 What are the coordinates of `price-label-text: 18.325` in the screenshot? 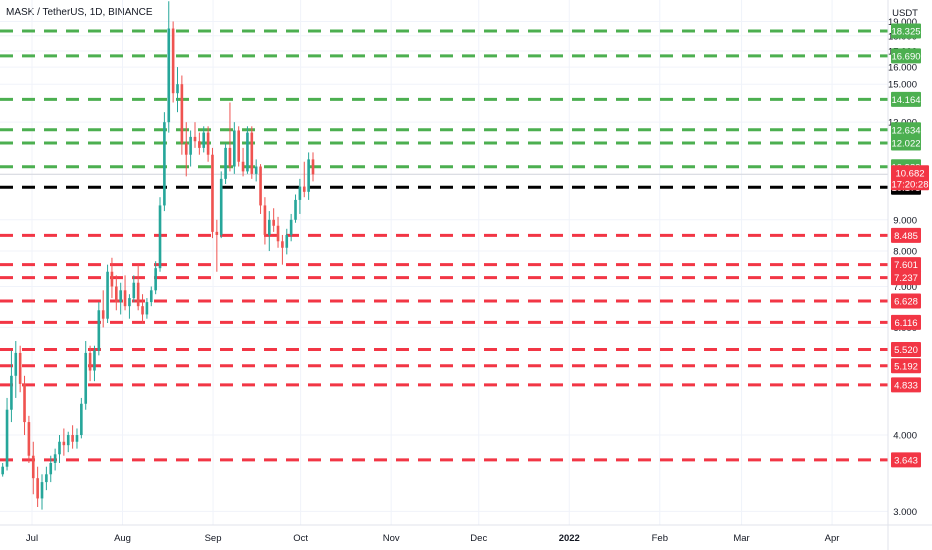 It's located at (905, 32).